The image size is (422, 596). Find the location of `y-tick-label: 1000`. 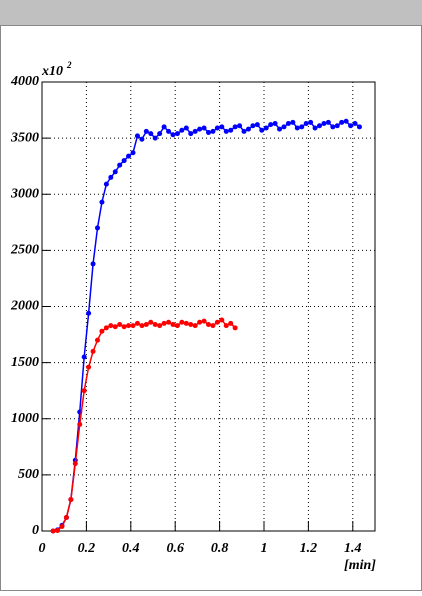

y-tick-label: 1000 is located at coordinates (25, 418).